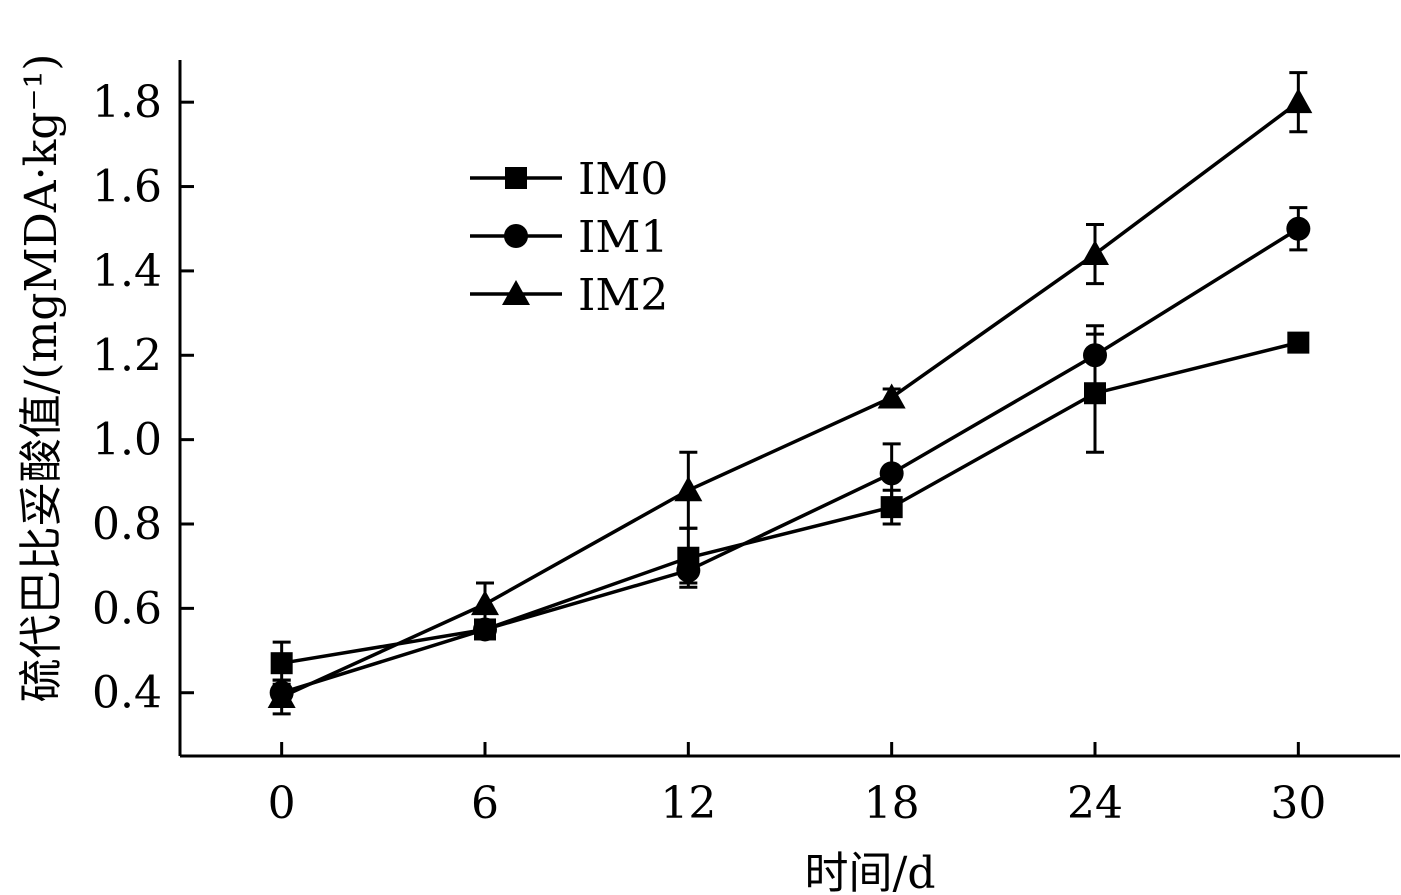 Image resolution: width=1401 pixels, height=895 pixels. Describe the element at coordinates (623, 179) in the screenshot. I see `legend-label: IM0` at that location.